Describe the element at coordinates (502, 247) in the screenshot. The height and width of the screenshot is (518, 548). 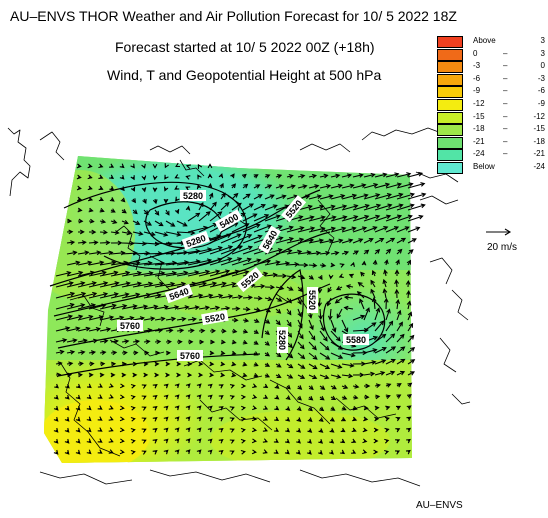
I see `wind-reference-label: 20 m/s` at that location.